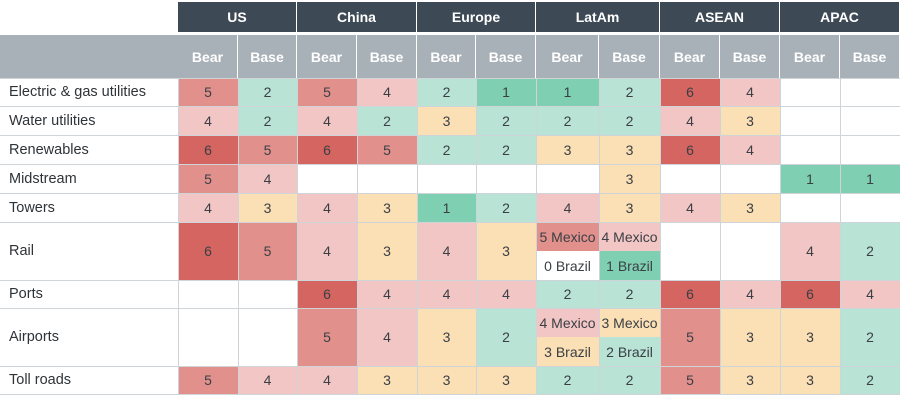 The image size is (900, 403). Describe the element at coordinates (89, 56) in the screenshot. I see `subheader-blank` at that location.